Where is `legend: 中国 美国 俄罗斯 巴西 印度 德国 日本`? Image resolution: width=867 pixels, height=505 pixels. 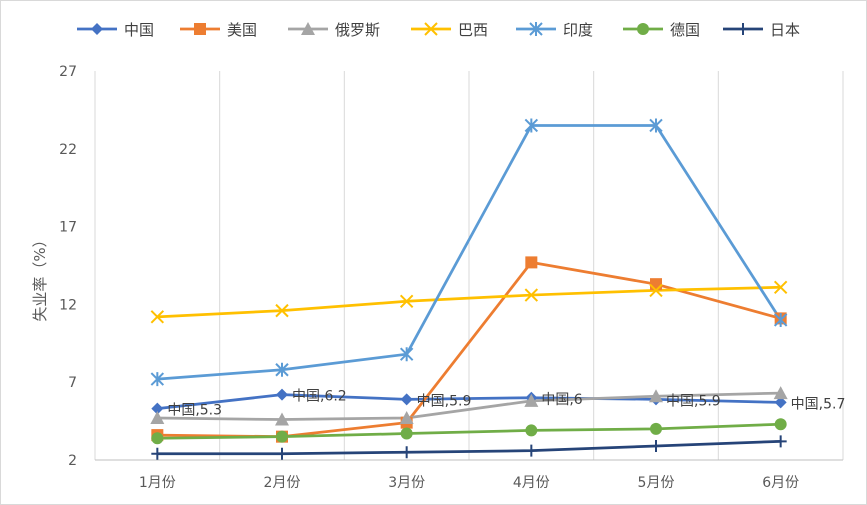
legend: 中国 美国 俄罗斯 巴西 印度 德国 日本 is located at coordinates (438, 30).